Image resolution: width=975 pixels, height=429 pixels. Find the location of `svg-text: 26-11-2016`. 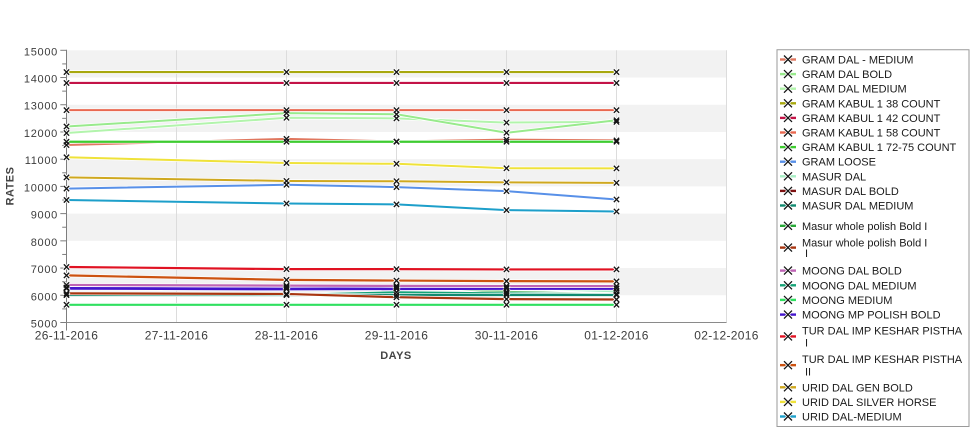

svg-text: 26-11-2016 is located at coordinates (67, 336).